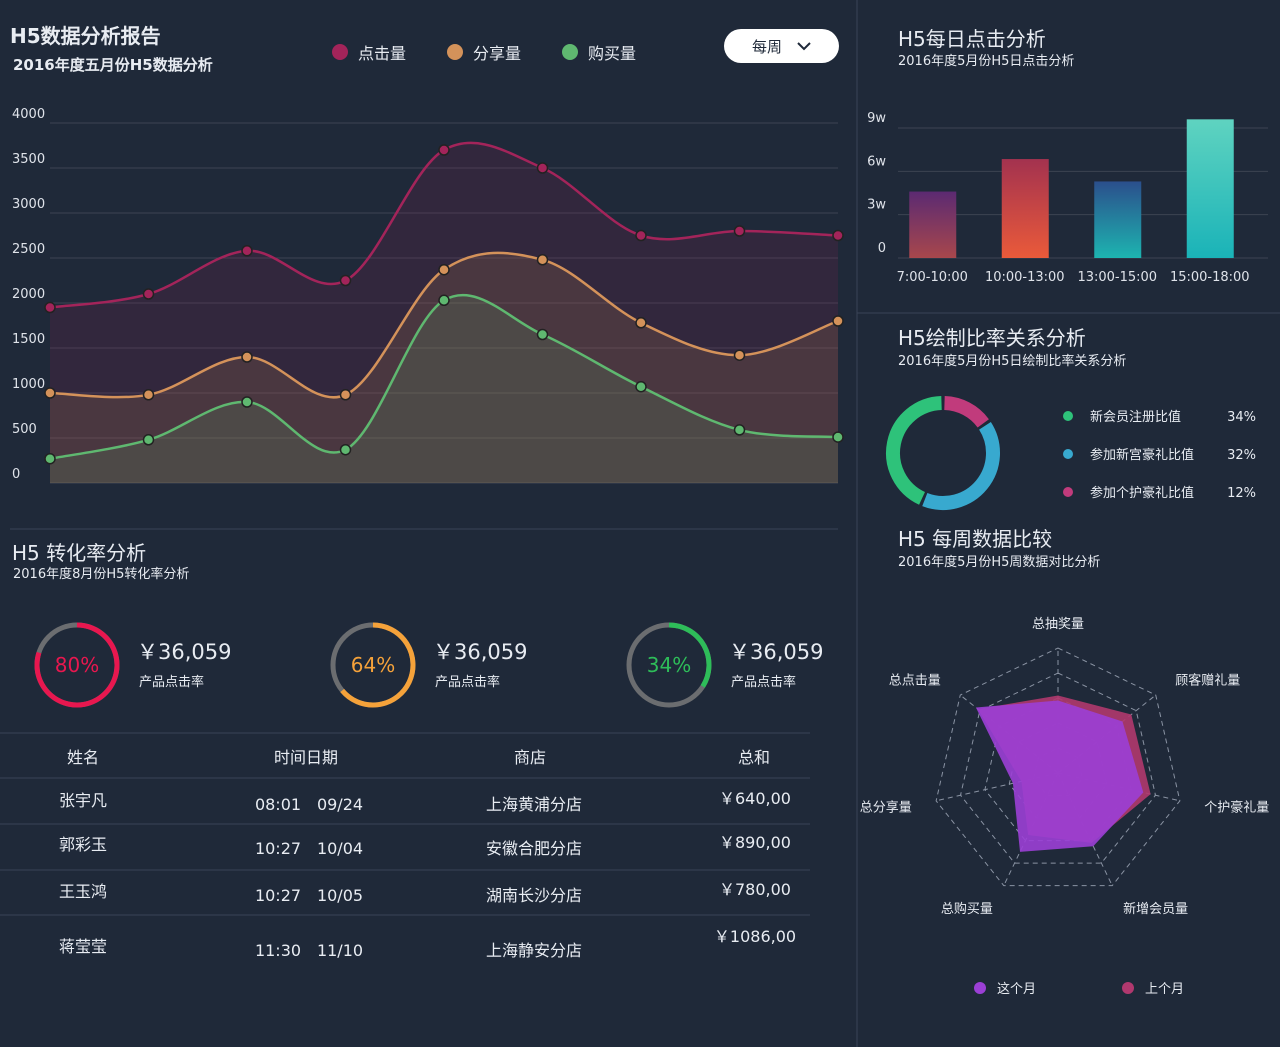 This screenshot has height=1047, width=1280. Describe the element at coordinates (497, 53) in the screenshot. I see `legend-label: 分享量` at that location.